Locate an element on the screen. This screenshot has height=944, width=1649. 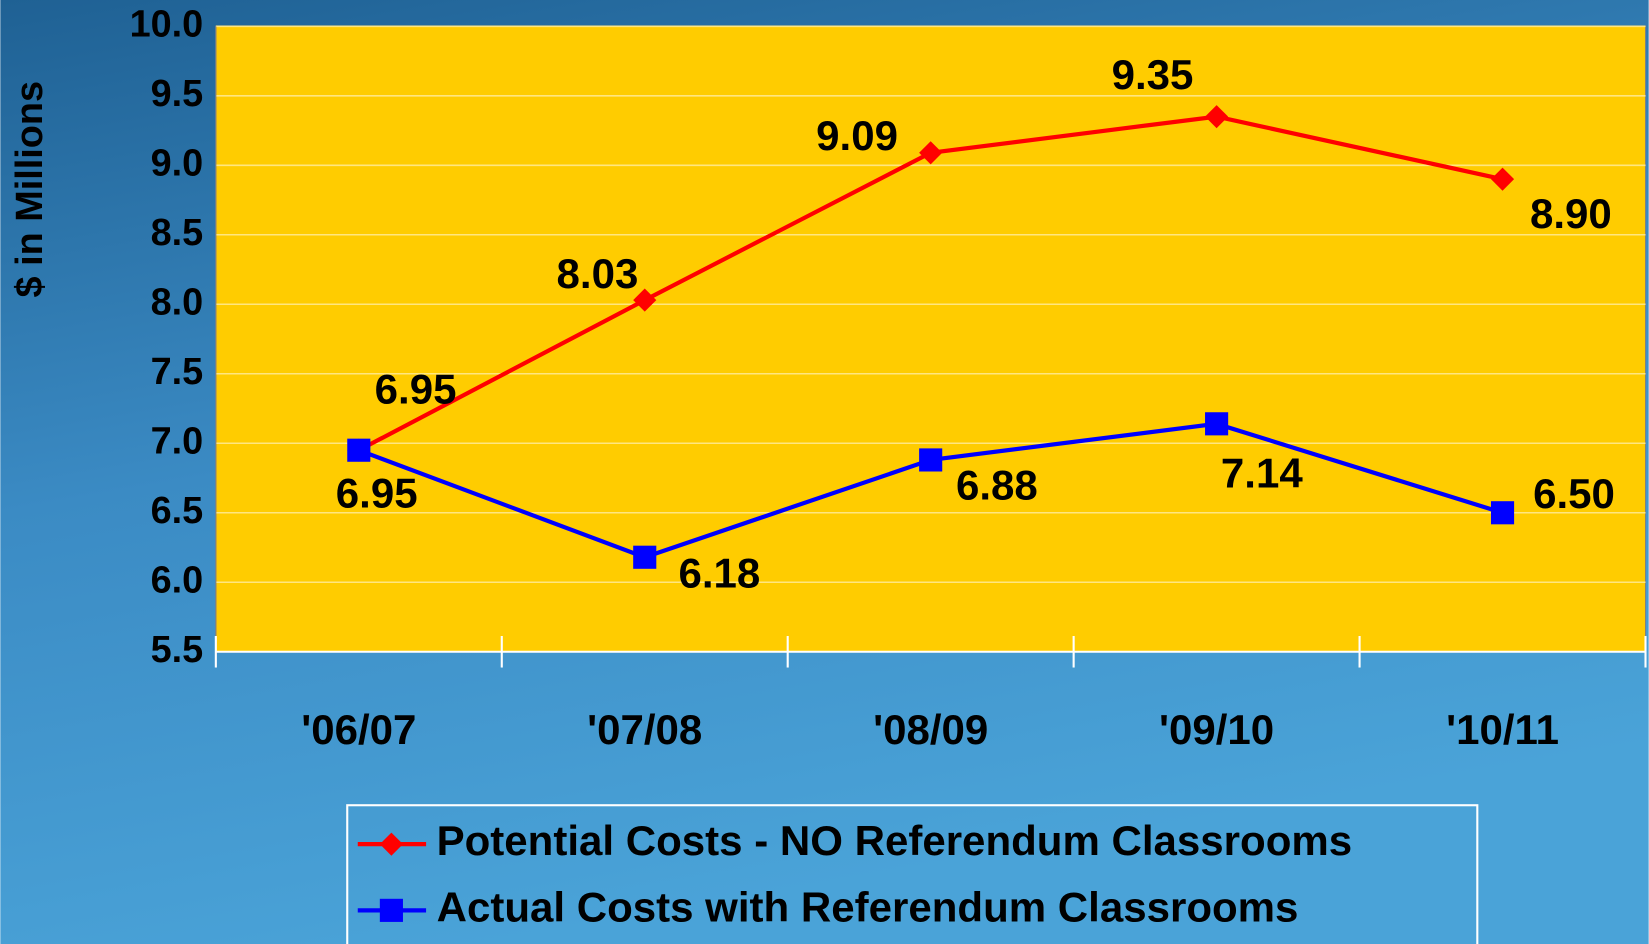
y-tick-label: 7.0 is located at coordinates (177, 441).